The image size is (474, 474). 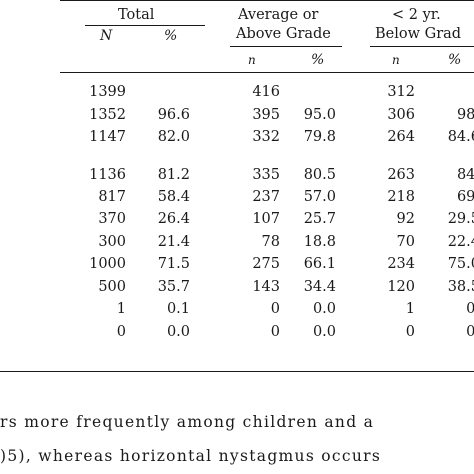 I want to click on table-cell-average-n: 395, so click(x=266, y=115).